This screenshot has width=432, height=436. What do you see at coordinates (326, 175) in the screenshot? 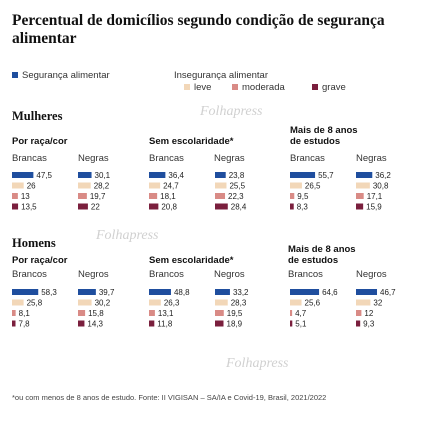
I see `data-label: 55,7` at bounding box center [326, 175].